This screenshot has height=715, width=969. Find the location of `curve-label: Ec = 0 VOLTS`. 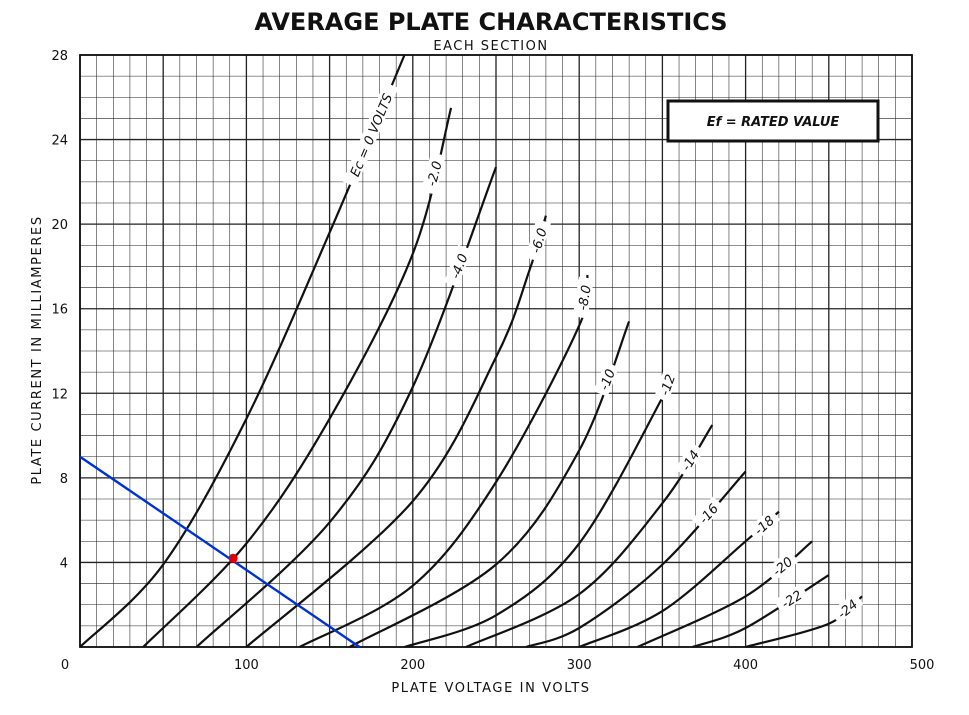

curve-label: Ec = 0 VOLTS is located at coordinates (372, 135).